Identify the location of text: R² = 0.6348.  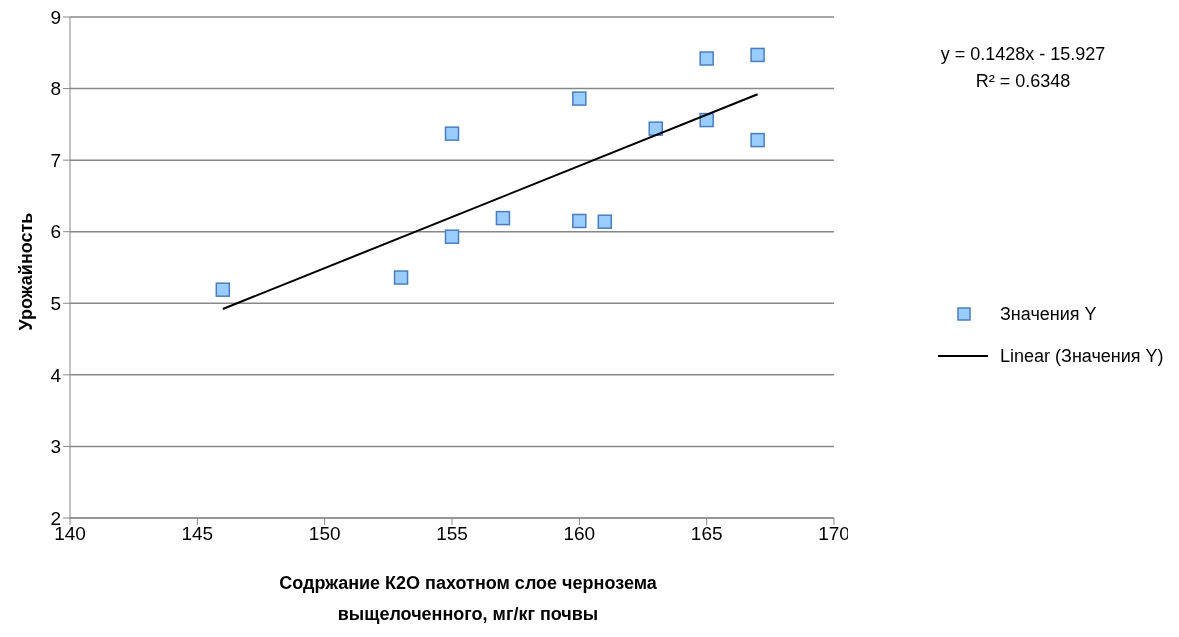
(1023, 81).